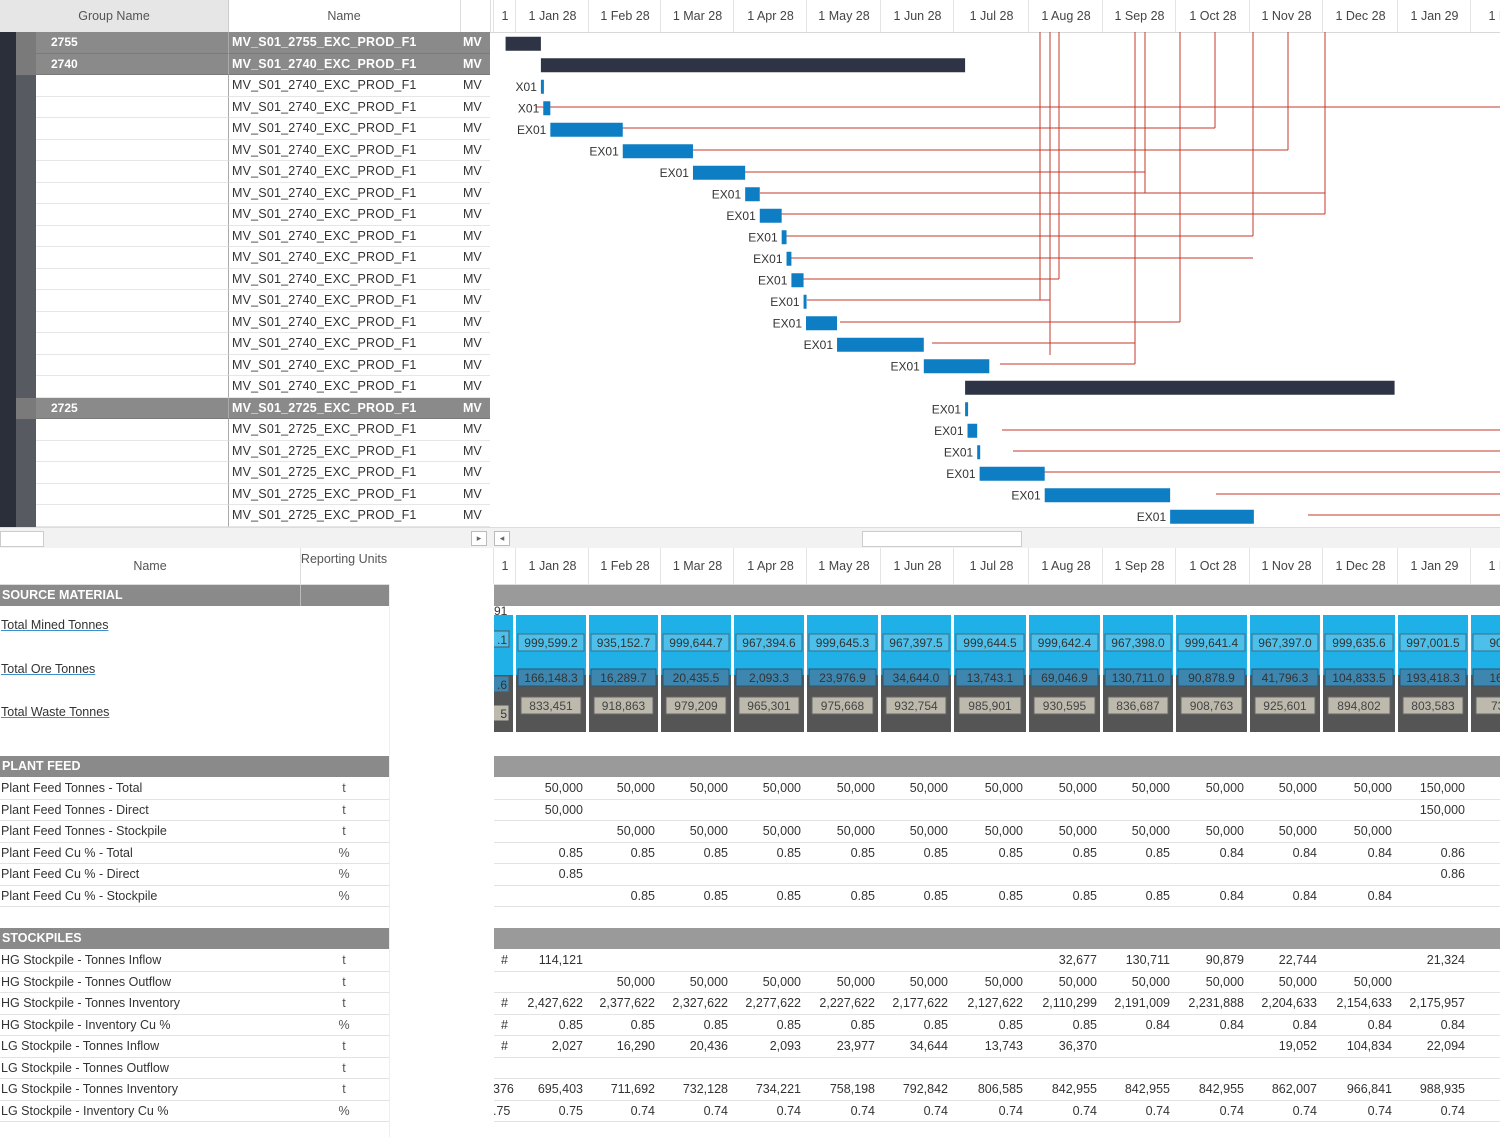 The height and width of the screenshot is (1137, 1500). I want to click on scroll-left-button: ◂, so click(502, 538).